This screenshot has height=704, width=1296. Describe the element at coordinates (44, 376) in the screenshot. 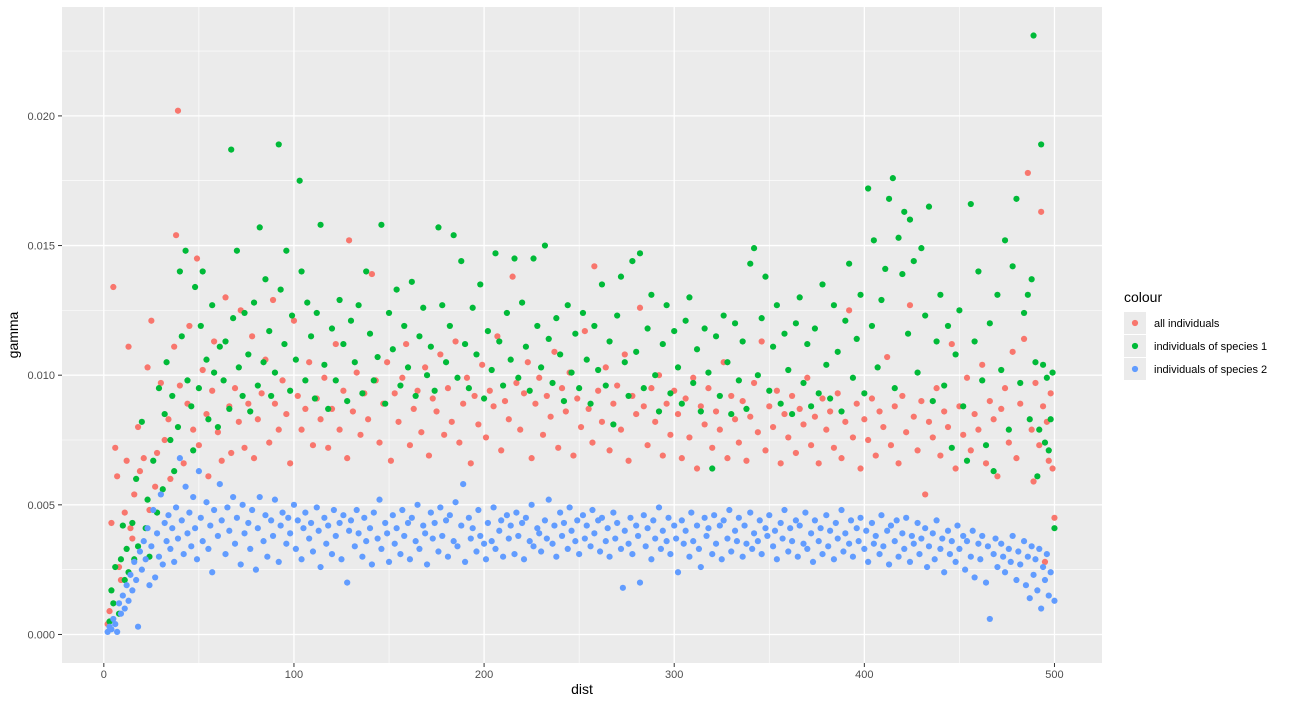

I see `y-axis: 0.000 0.005 0.010 0.015 0.020` at that location.